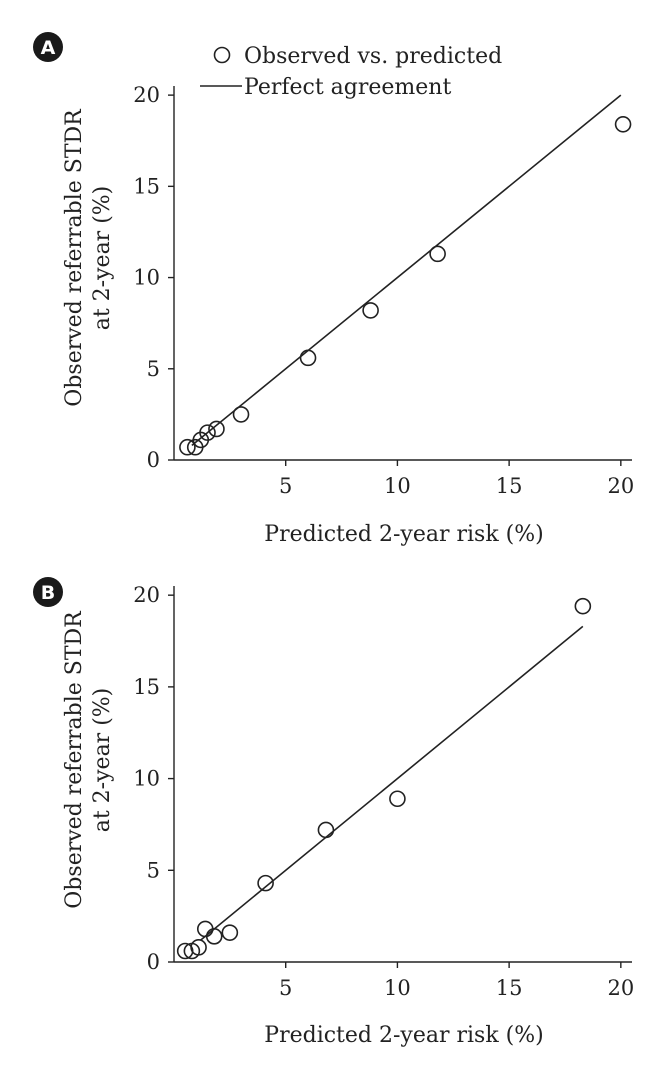 The image size is (670, 1078). What do you see at coordinates (347, 87) in the screenshot?
I see `legend-perfect-label: Perfect agreement` at bounding box center [347, 87].